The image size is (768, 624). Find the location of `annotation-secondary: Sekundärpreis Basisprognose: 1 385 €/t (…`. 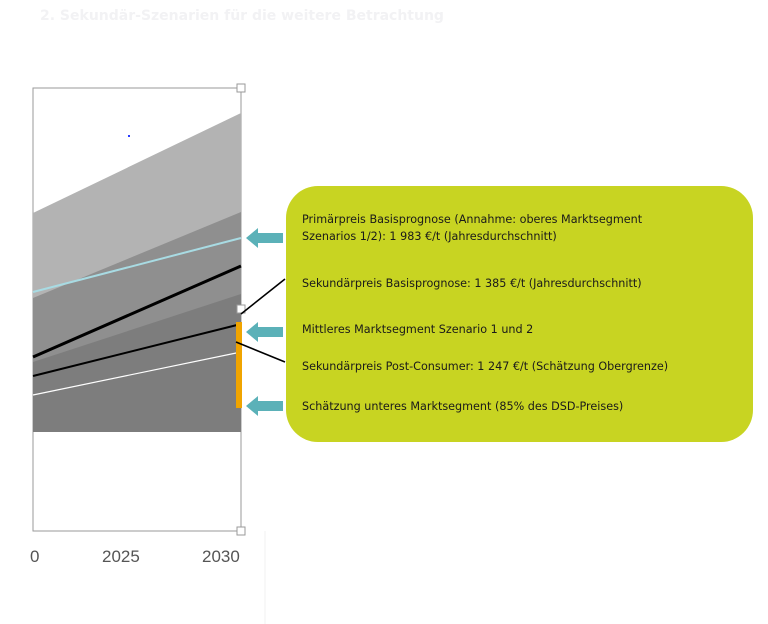

annotation-secondary: Sekundärpreis Basisprognose: 1 385 €/t (… is located at coordinates (472, 283).